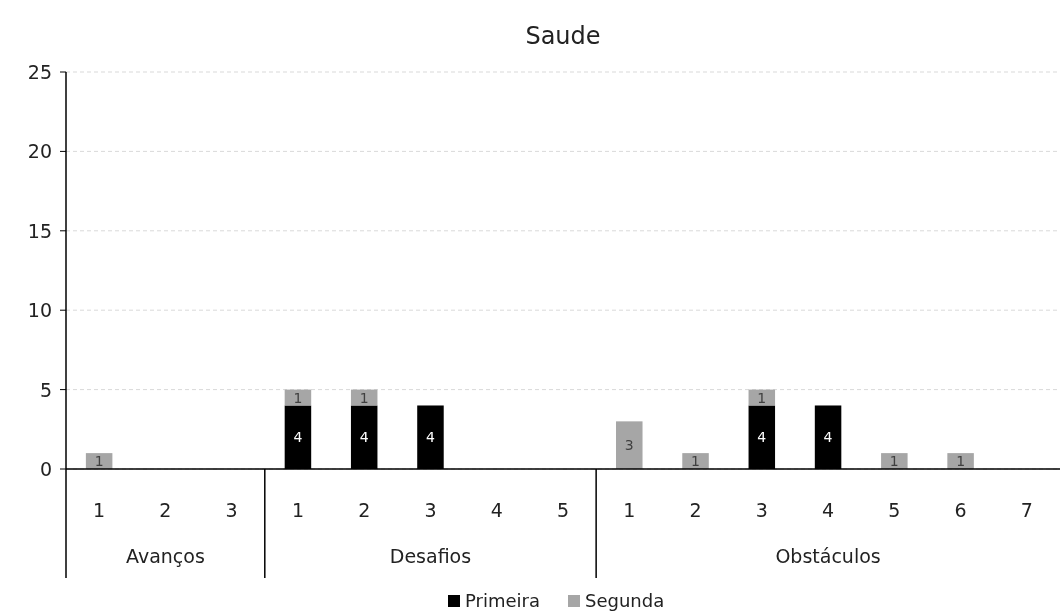 This screenshot has height=616, width=1062. What do you see at coordinates (625, 600) in the screenshot?
I see `legend-label: Segunda` at bounding box center [625, 600].